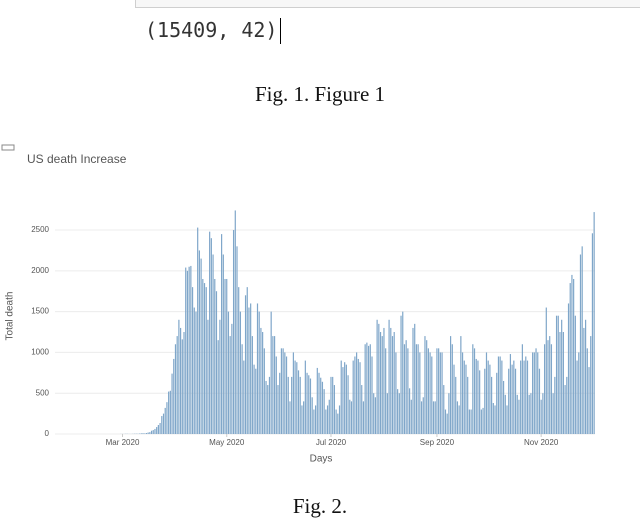 The width and height of the screenshot is (640, 518). What do you see at coordinates (8, 147) in the screenshot?
I see `toolbar-icon` at bounding box center [8, 147].